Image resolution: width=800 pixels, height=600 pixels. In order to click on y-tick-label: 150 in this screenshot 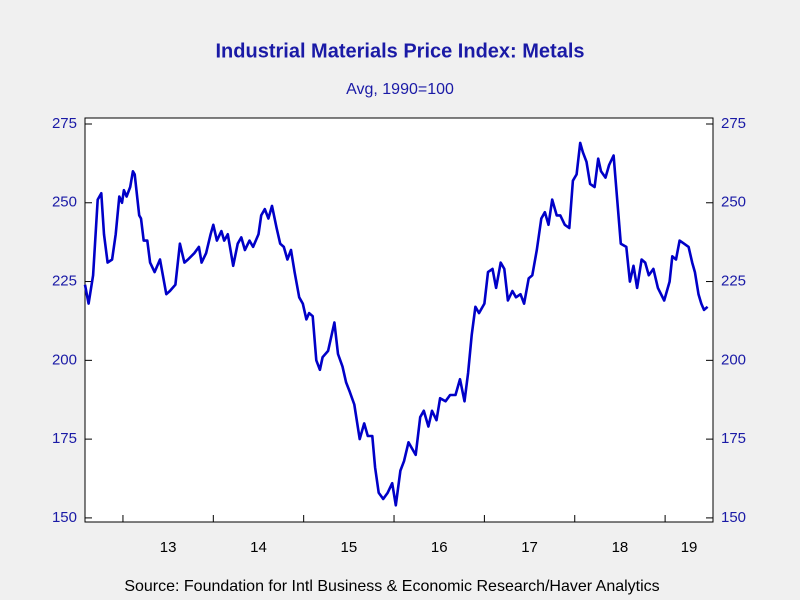, I will do `click(64, 517)`.